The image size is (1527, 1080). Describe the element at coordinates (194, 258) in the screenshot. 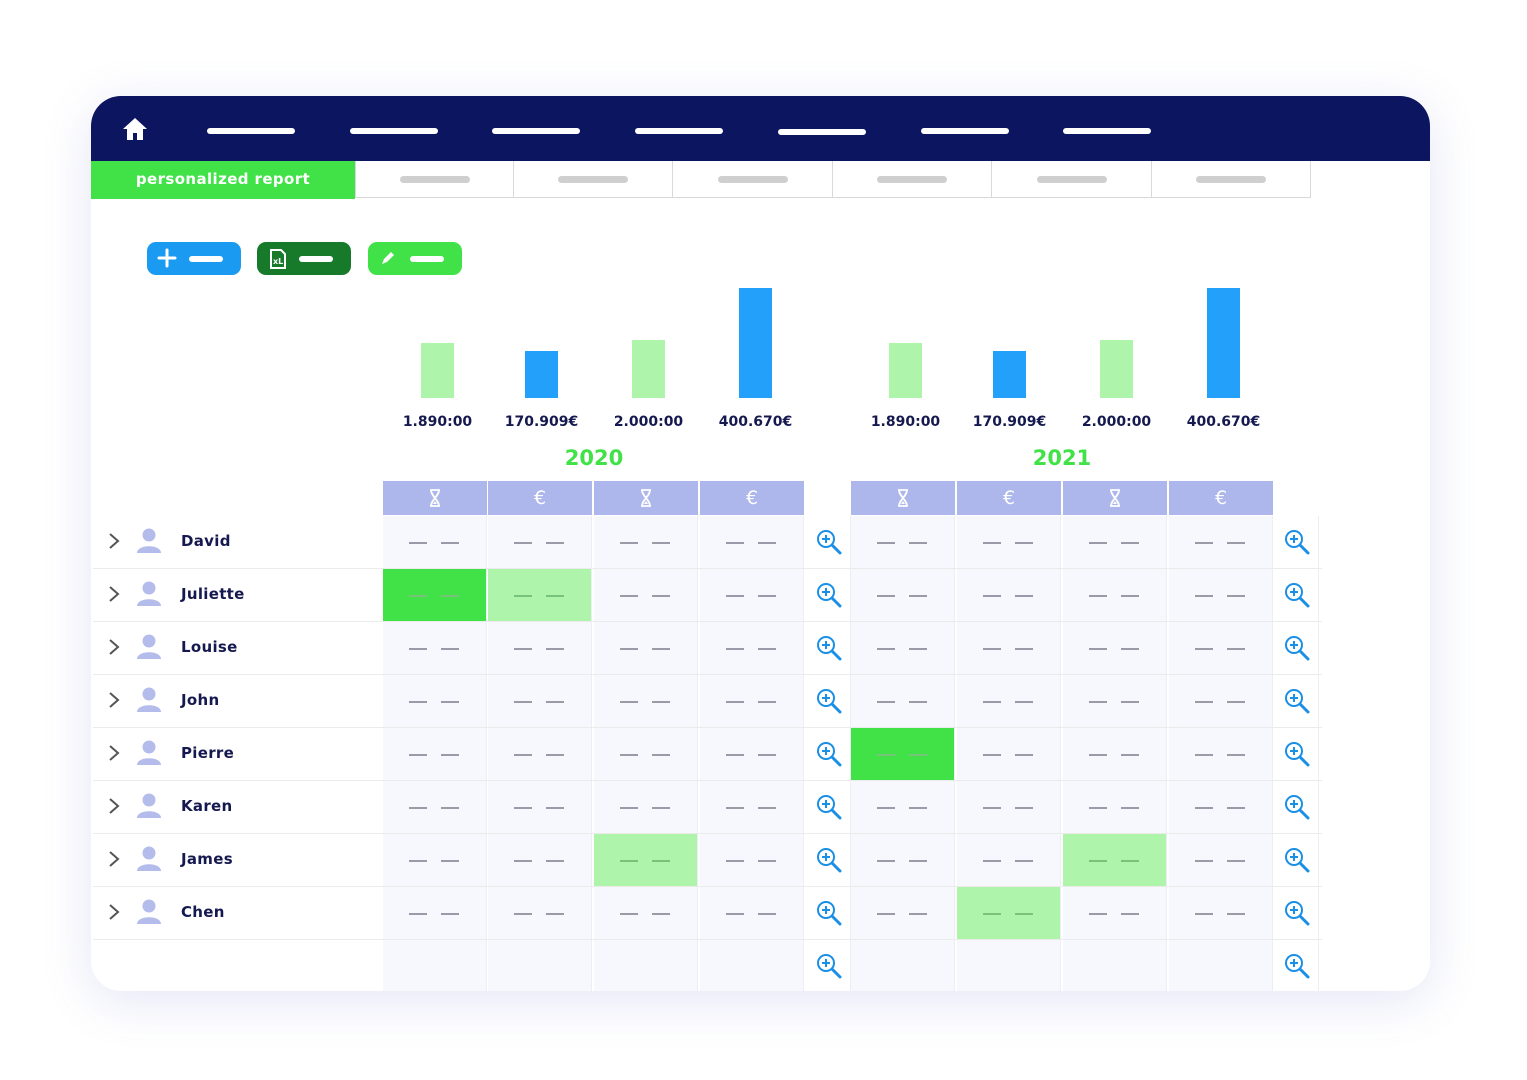

I see `add-button` at that location.